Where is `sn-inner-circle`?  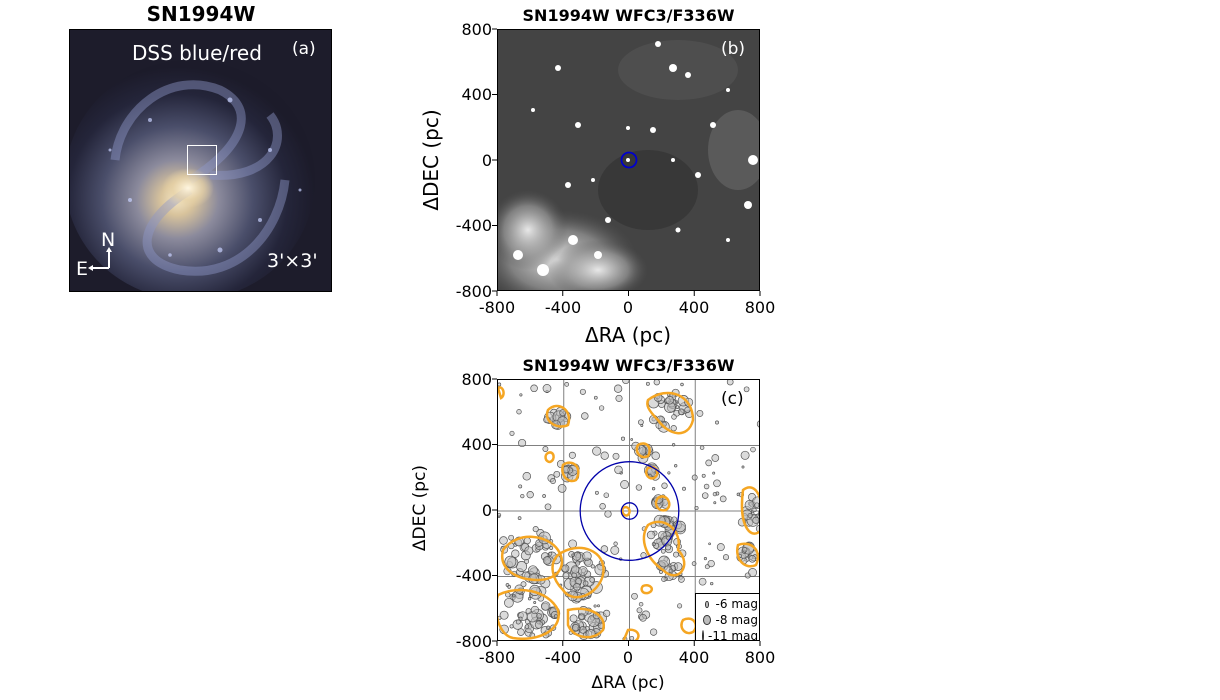 sn-inner-circle is located at coordinates (629, 511).